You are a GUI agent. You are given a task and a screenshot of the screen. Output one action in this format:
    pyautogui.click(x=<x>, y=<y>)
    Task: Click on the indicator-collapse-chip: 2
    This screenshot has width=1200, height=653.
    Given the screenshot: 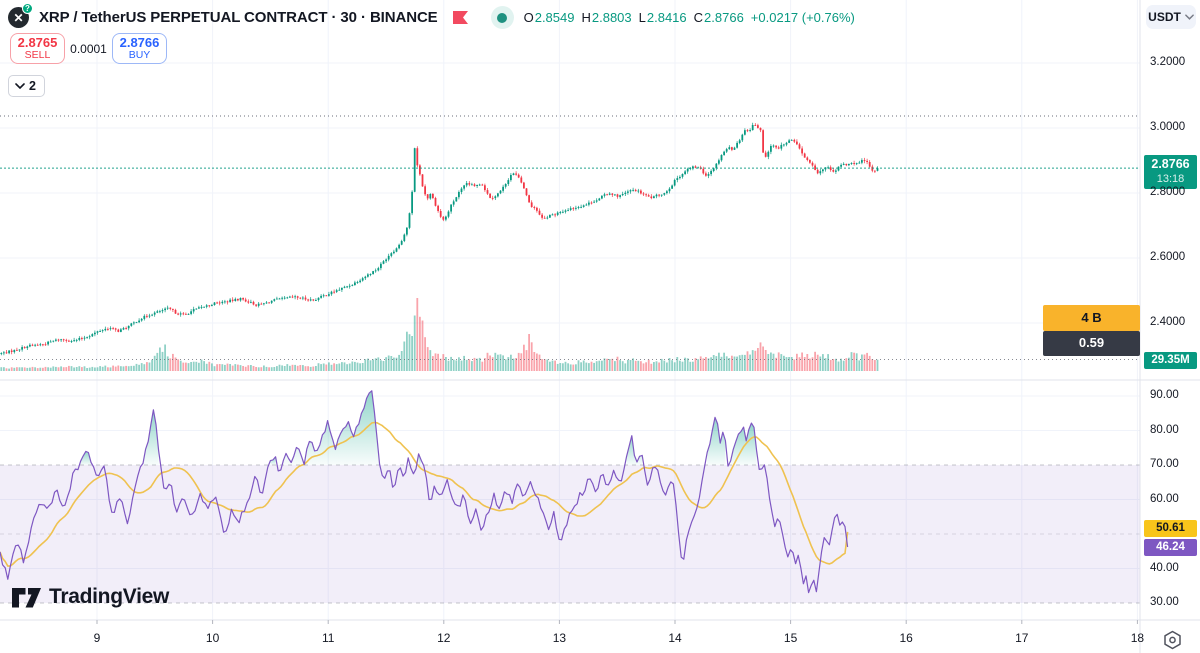 What is the action you would take?
    pyautogui.click(x=26, y=86)
    